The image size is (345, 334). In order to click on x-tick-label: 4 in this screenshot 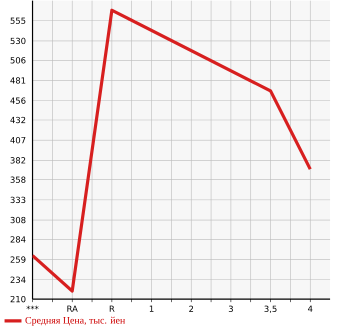, I will do `click(310, 309)`.